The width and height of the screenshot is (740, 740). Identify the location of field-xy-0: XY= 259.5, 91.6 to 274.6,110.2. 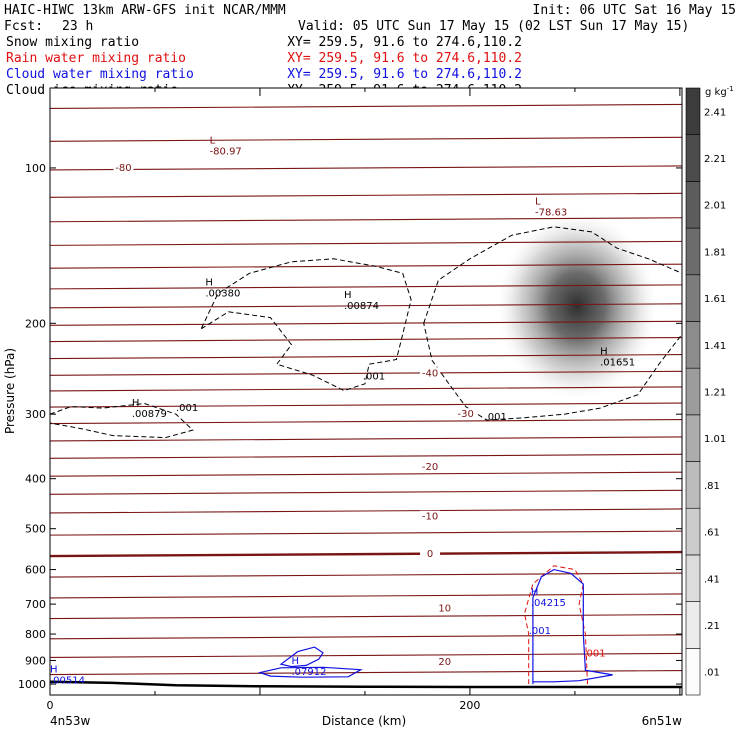
(404, 42).